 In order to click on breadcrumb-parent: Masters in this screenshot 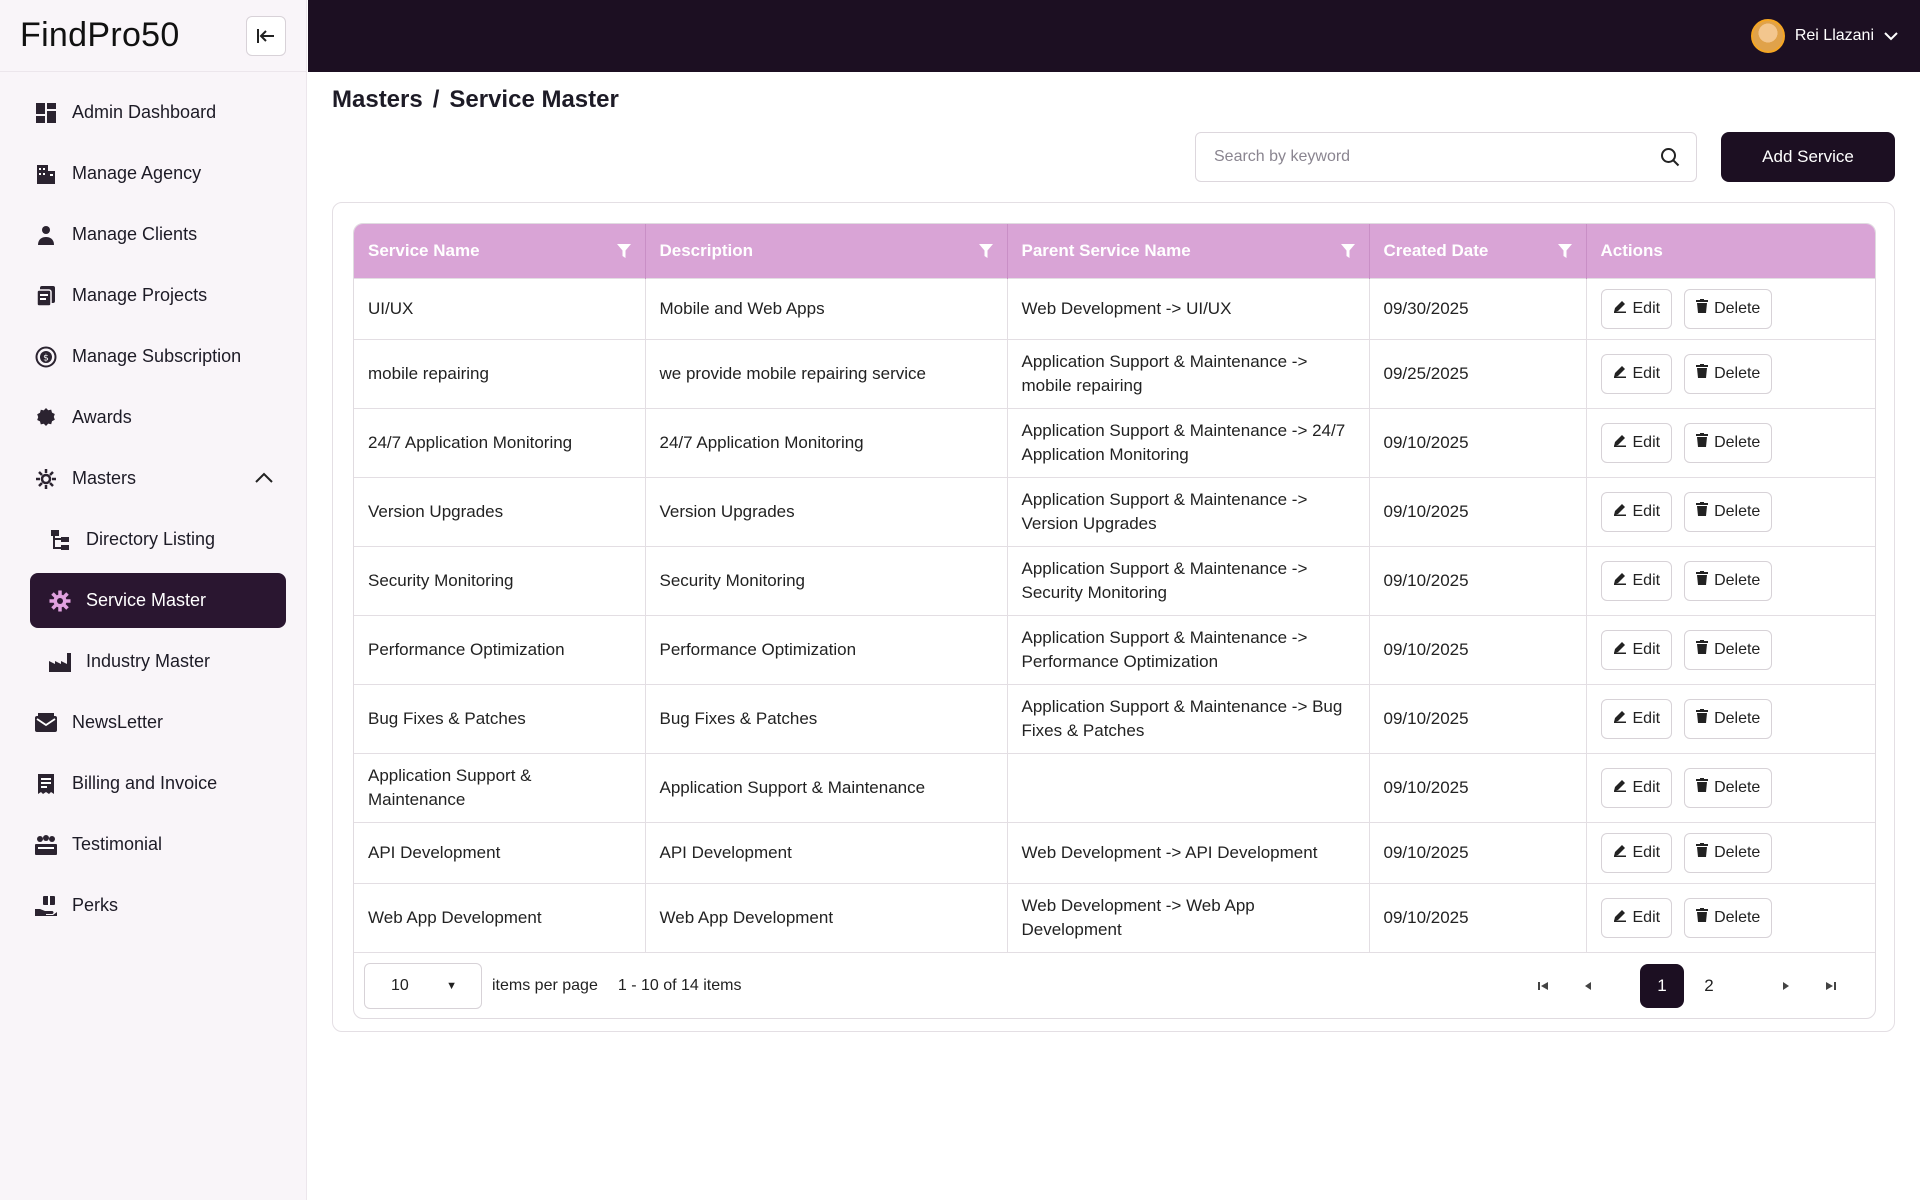, I will do `click(377, 99)`.